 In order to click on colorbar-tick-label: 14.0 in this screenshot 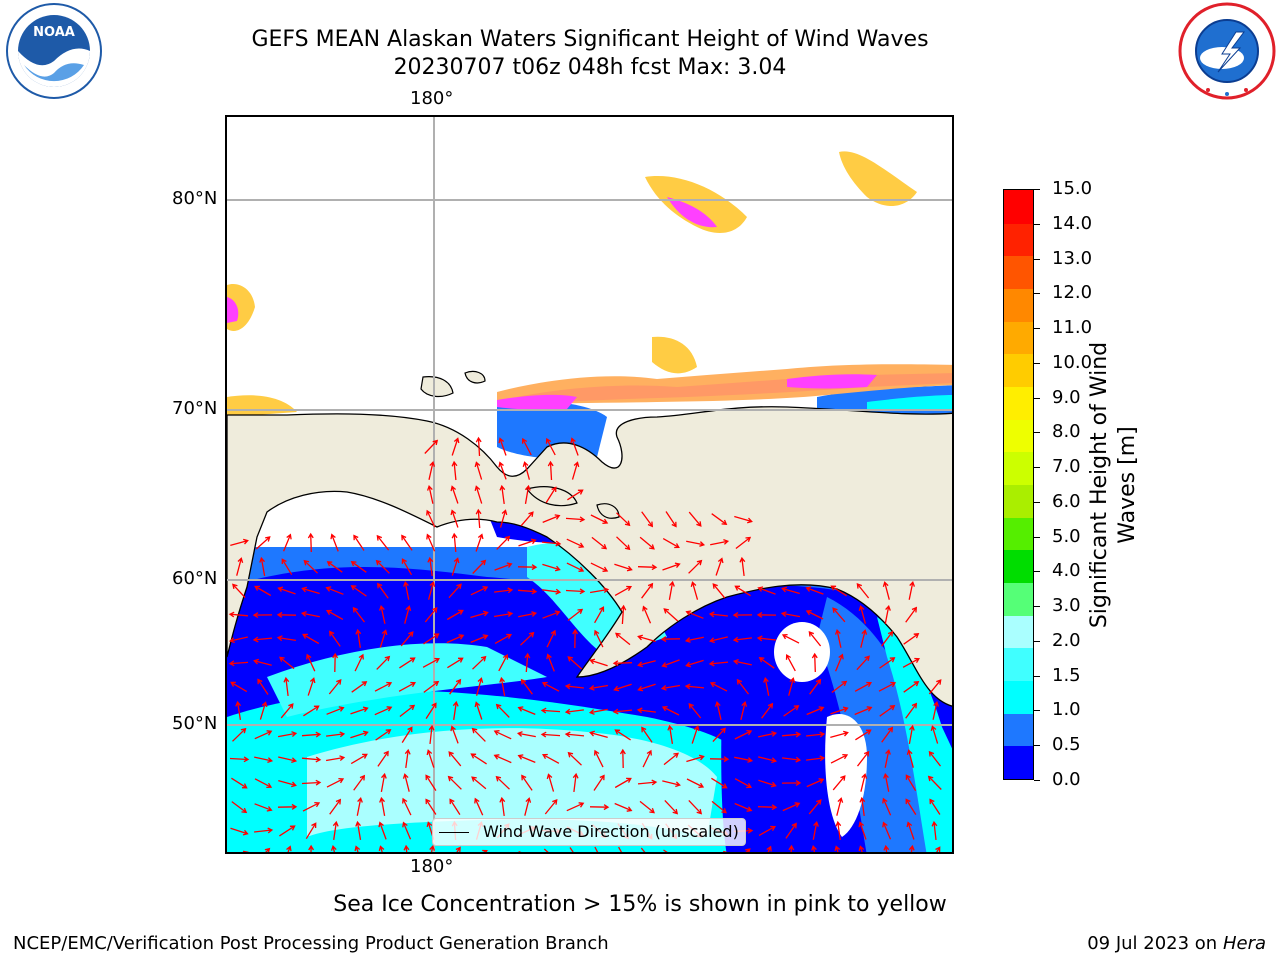, I will do `click(1072, 223)`.